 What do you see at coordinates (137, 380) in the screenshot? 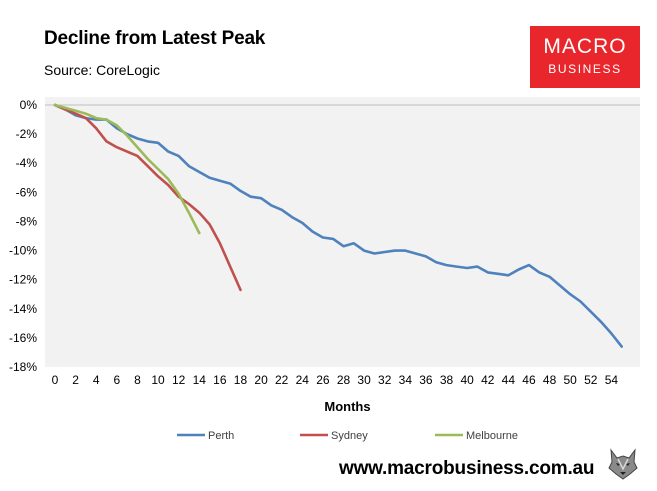
I see `x-tick-label: 8` at bounding box center [137, 380].